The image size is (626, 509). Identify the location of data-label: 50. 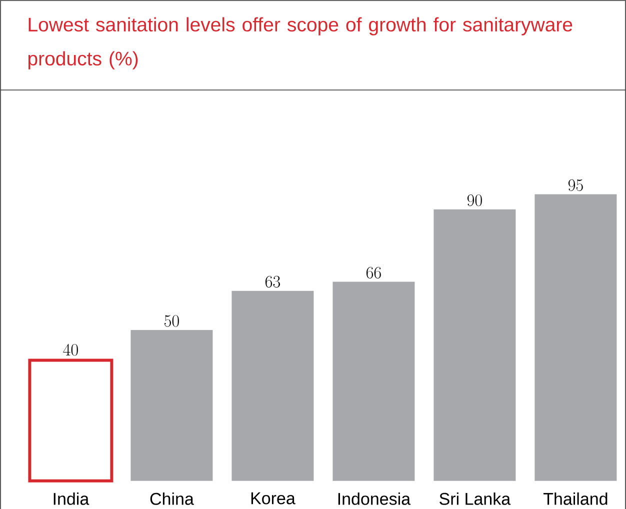
(171, 321).